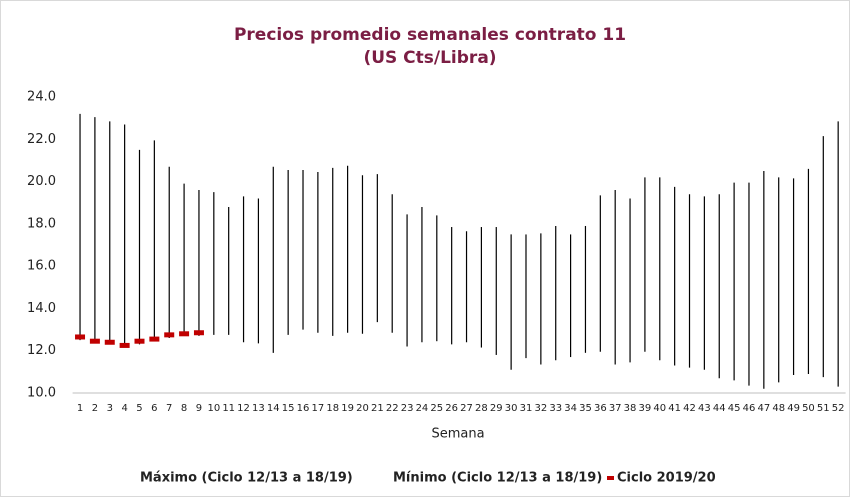 This screenshot has width=850, height=497. Describe the element at coordinates (213, 408) in the screenshot. I see `x-tick-label: 10` at that location.